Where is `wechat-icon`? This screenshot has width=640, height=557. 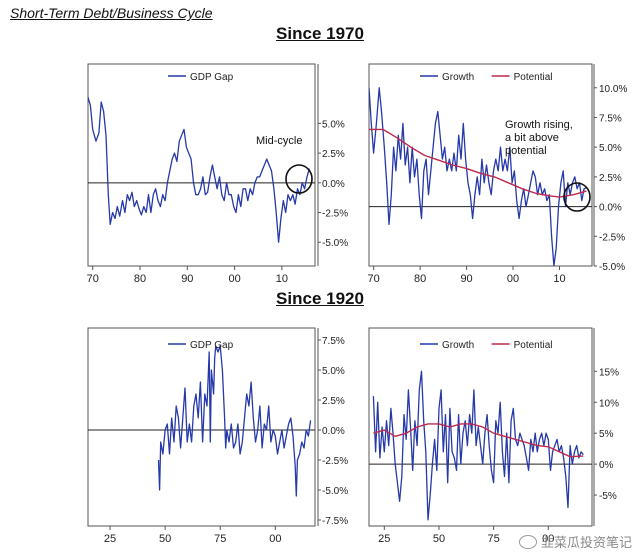 wechat-icon is located at coordinates (527, 541).